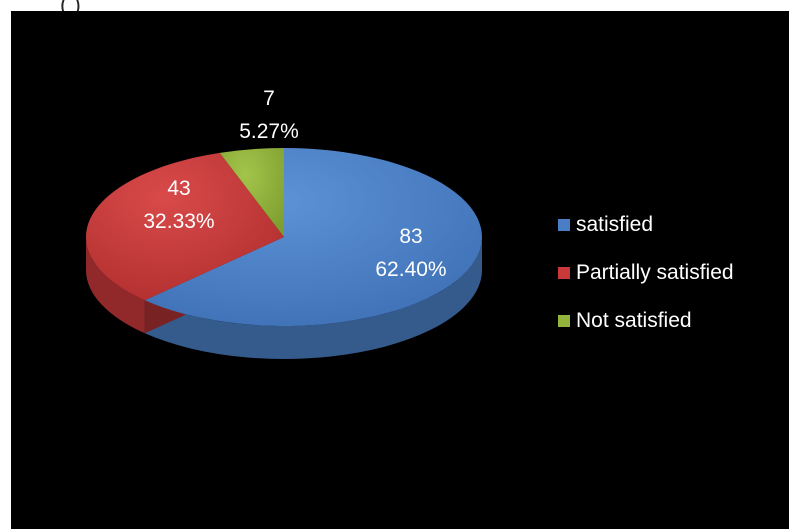 The height and width of the screenshot is (531, 791). What do you see at coordinates (313, 298) in the screenshot?
I see `pie-side-satisfied` at bounding box center [313, 298].